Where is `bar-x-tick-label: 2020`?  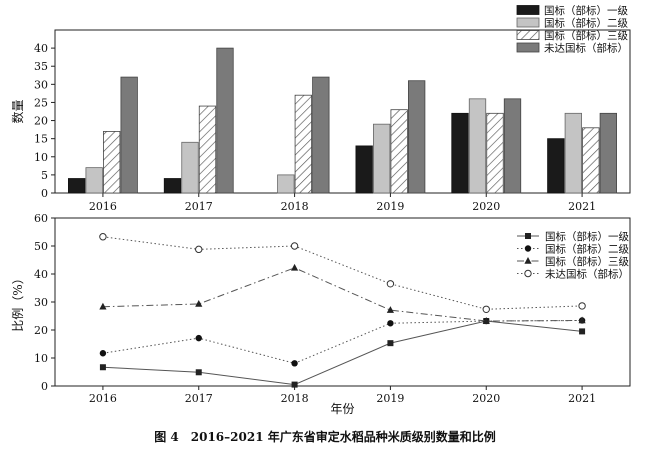
bar-x-tick-label: 2020 is located at coordinates (486, 206).